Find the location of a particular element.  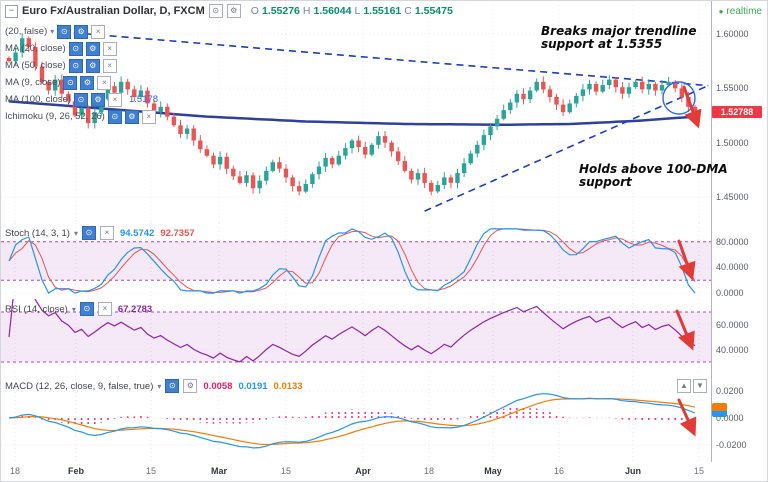

legend-row-5: Ichimoku (9, 26, 52, 26) ⊙ ⚙ × is located at coordinates (81, 116).